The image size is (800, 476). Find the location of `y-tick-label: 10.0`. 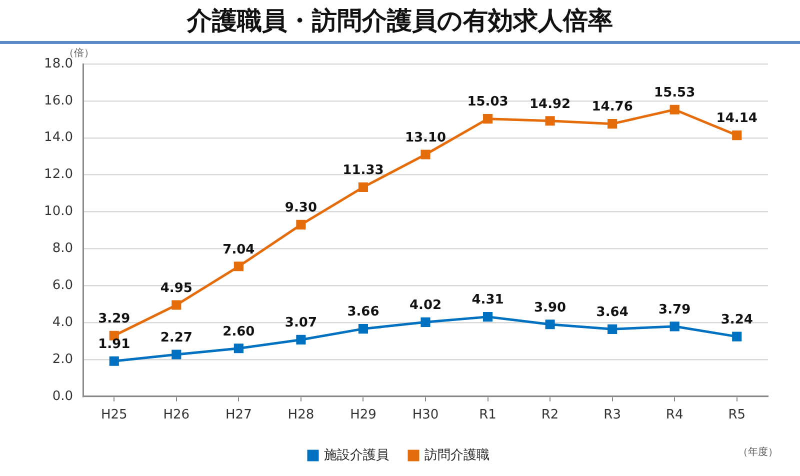

y-tick-label: 10.0 is located at coordinates (58, 212).